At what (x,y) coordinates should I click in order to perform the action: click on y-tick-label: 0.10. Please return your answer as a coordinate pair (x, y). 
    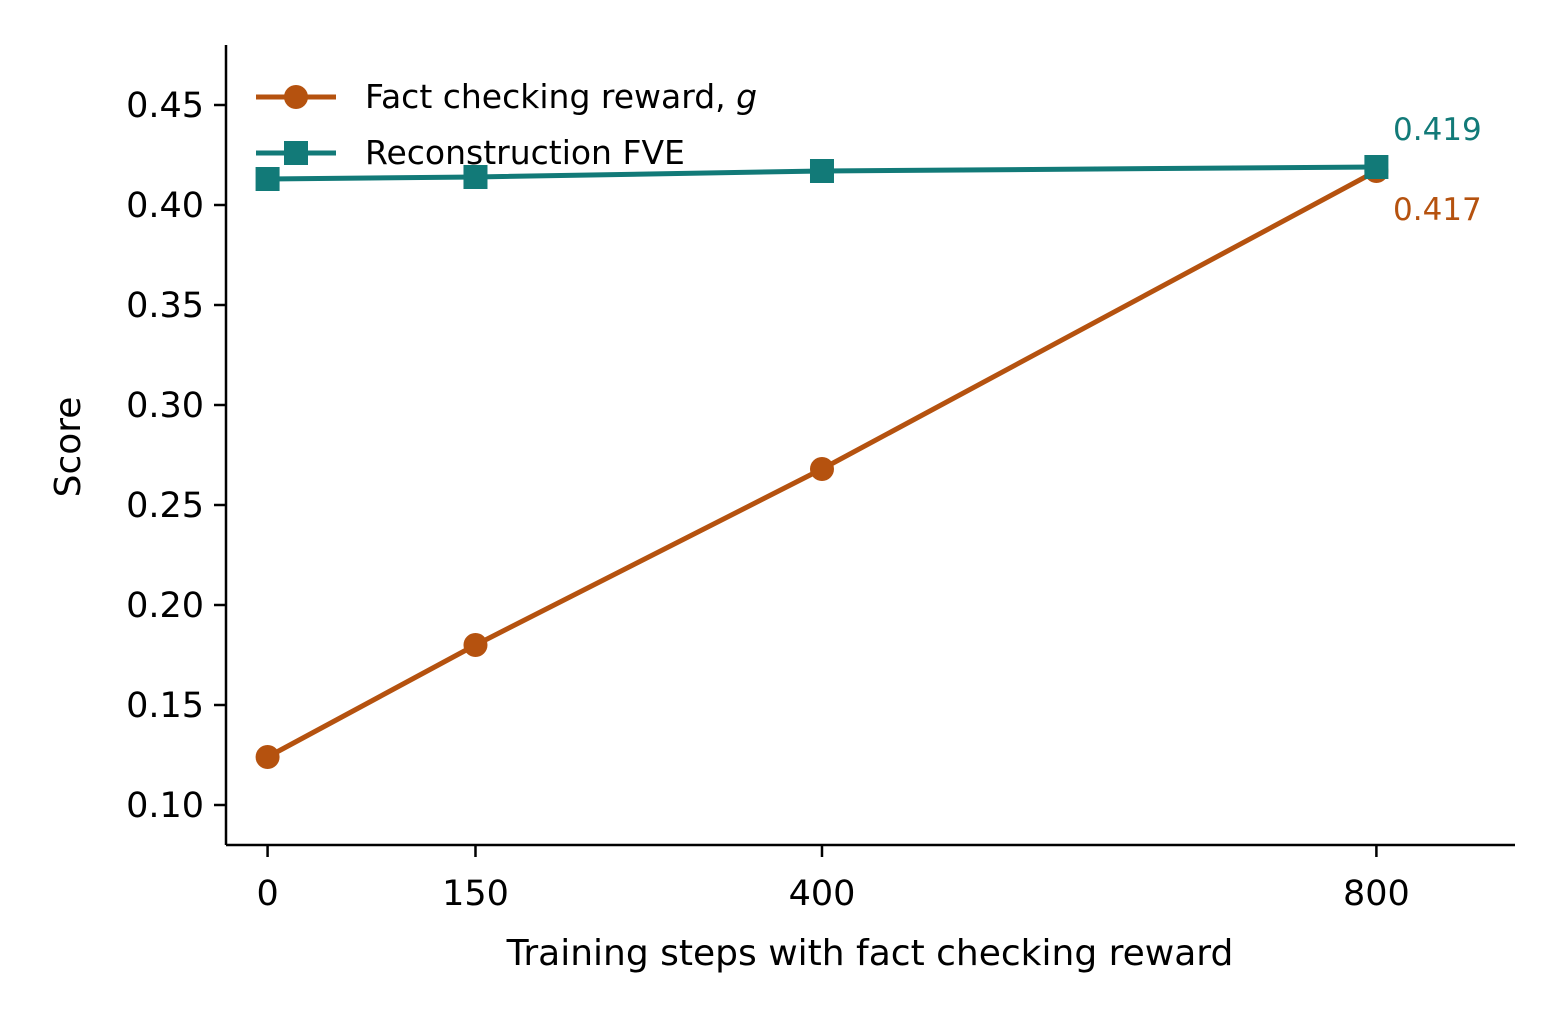
    Looking at the image, I should click on (165, 806).